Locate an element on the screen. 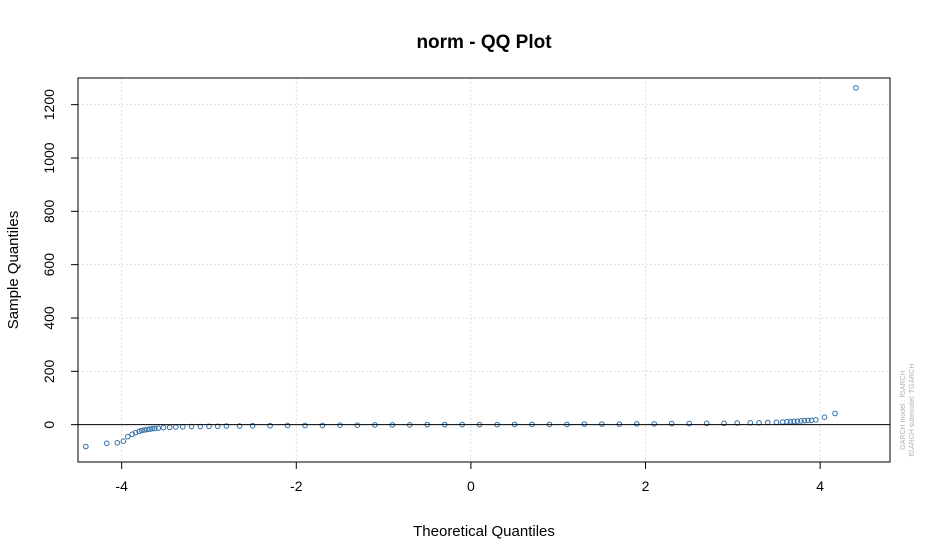 The height and width of the screenshot is (560, 930). x-tick-label: 0 is located at coordinates (471, 486).